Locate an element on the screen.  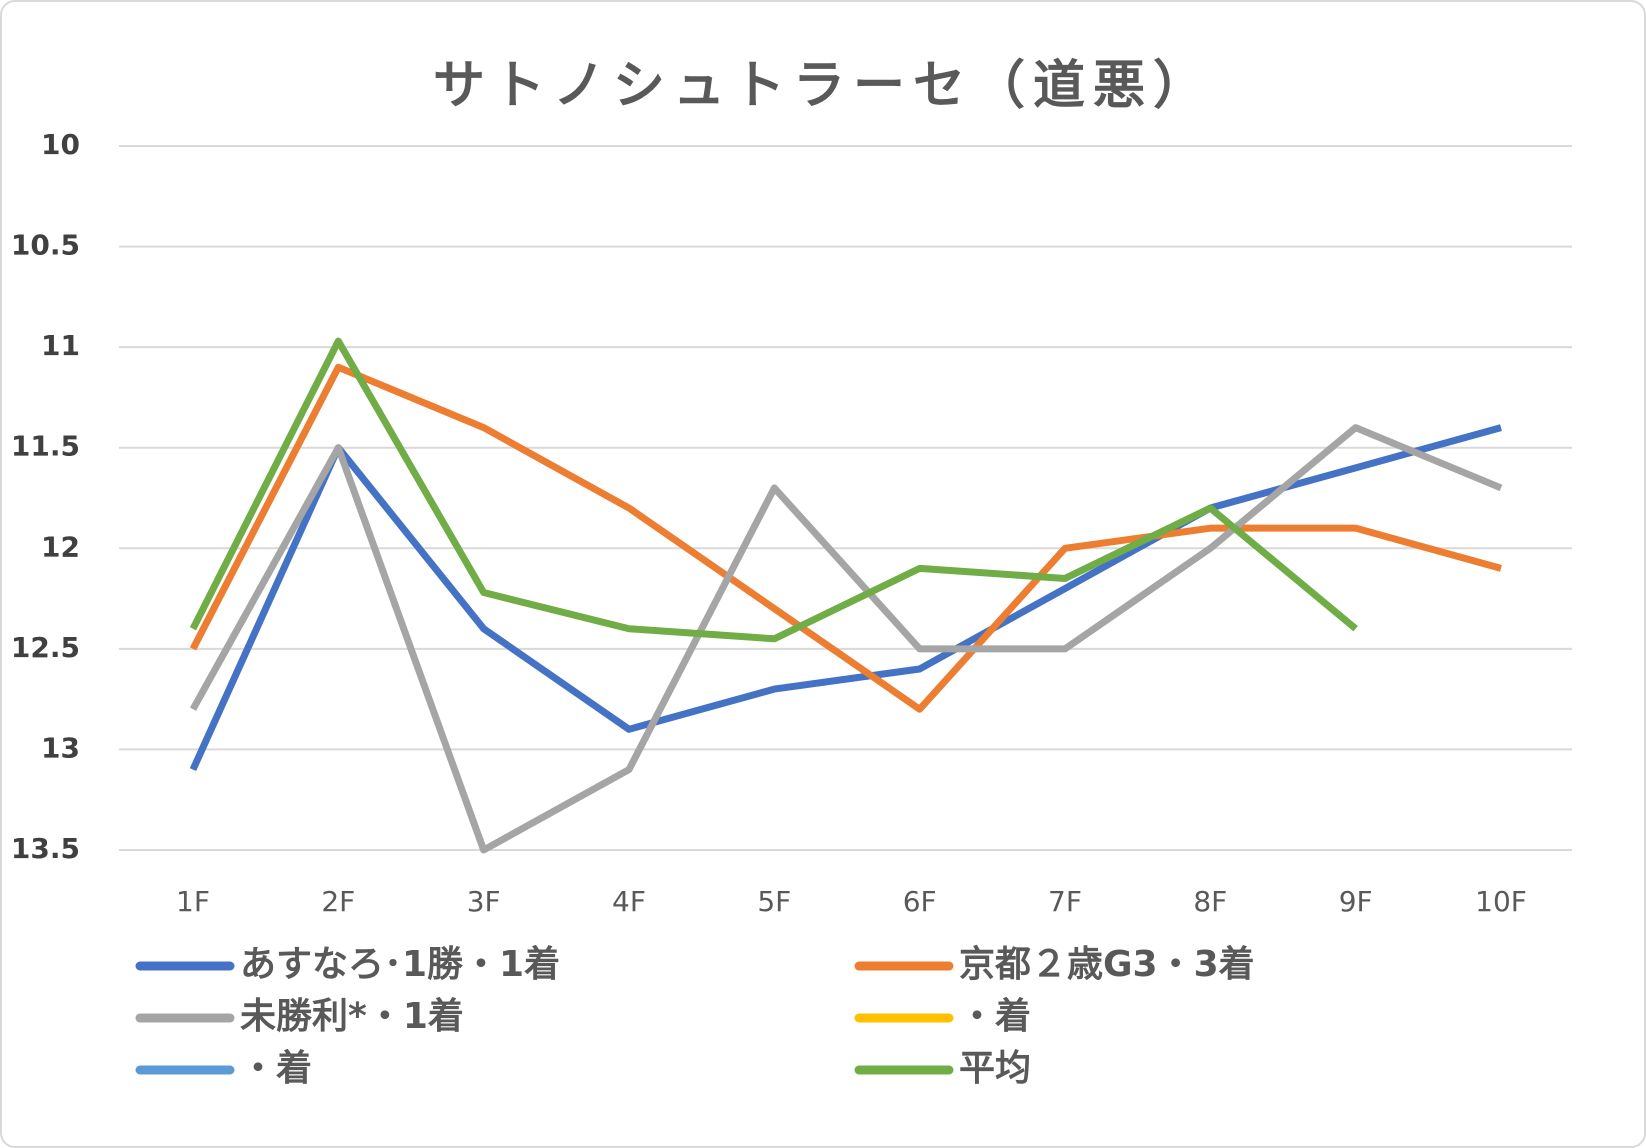
y-tick-label: 11 is located at coordinates (60, 345).